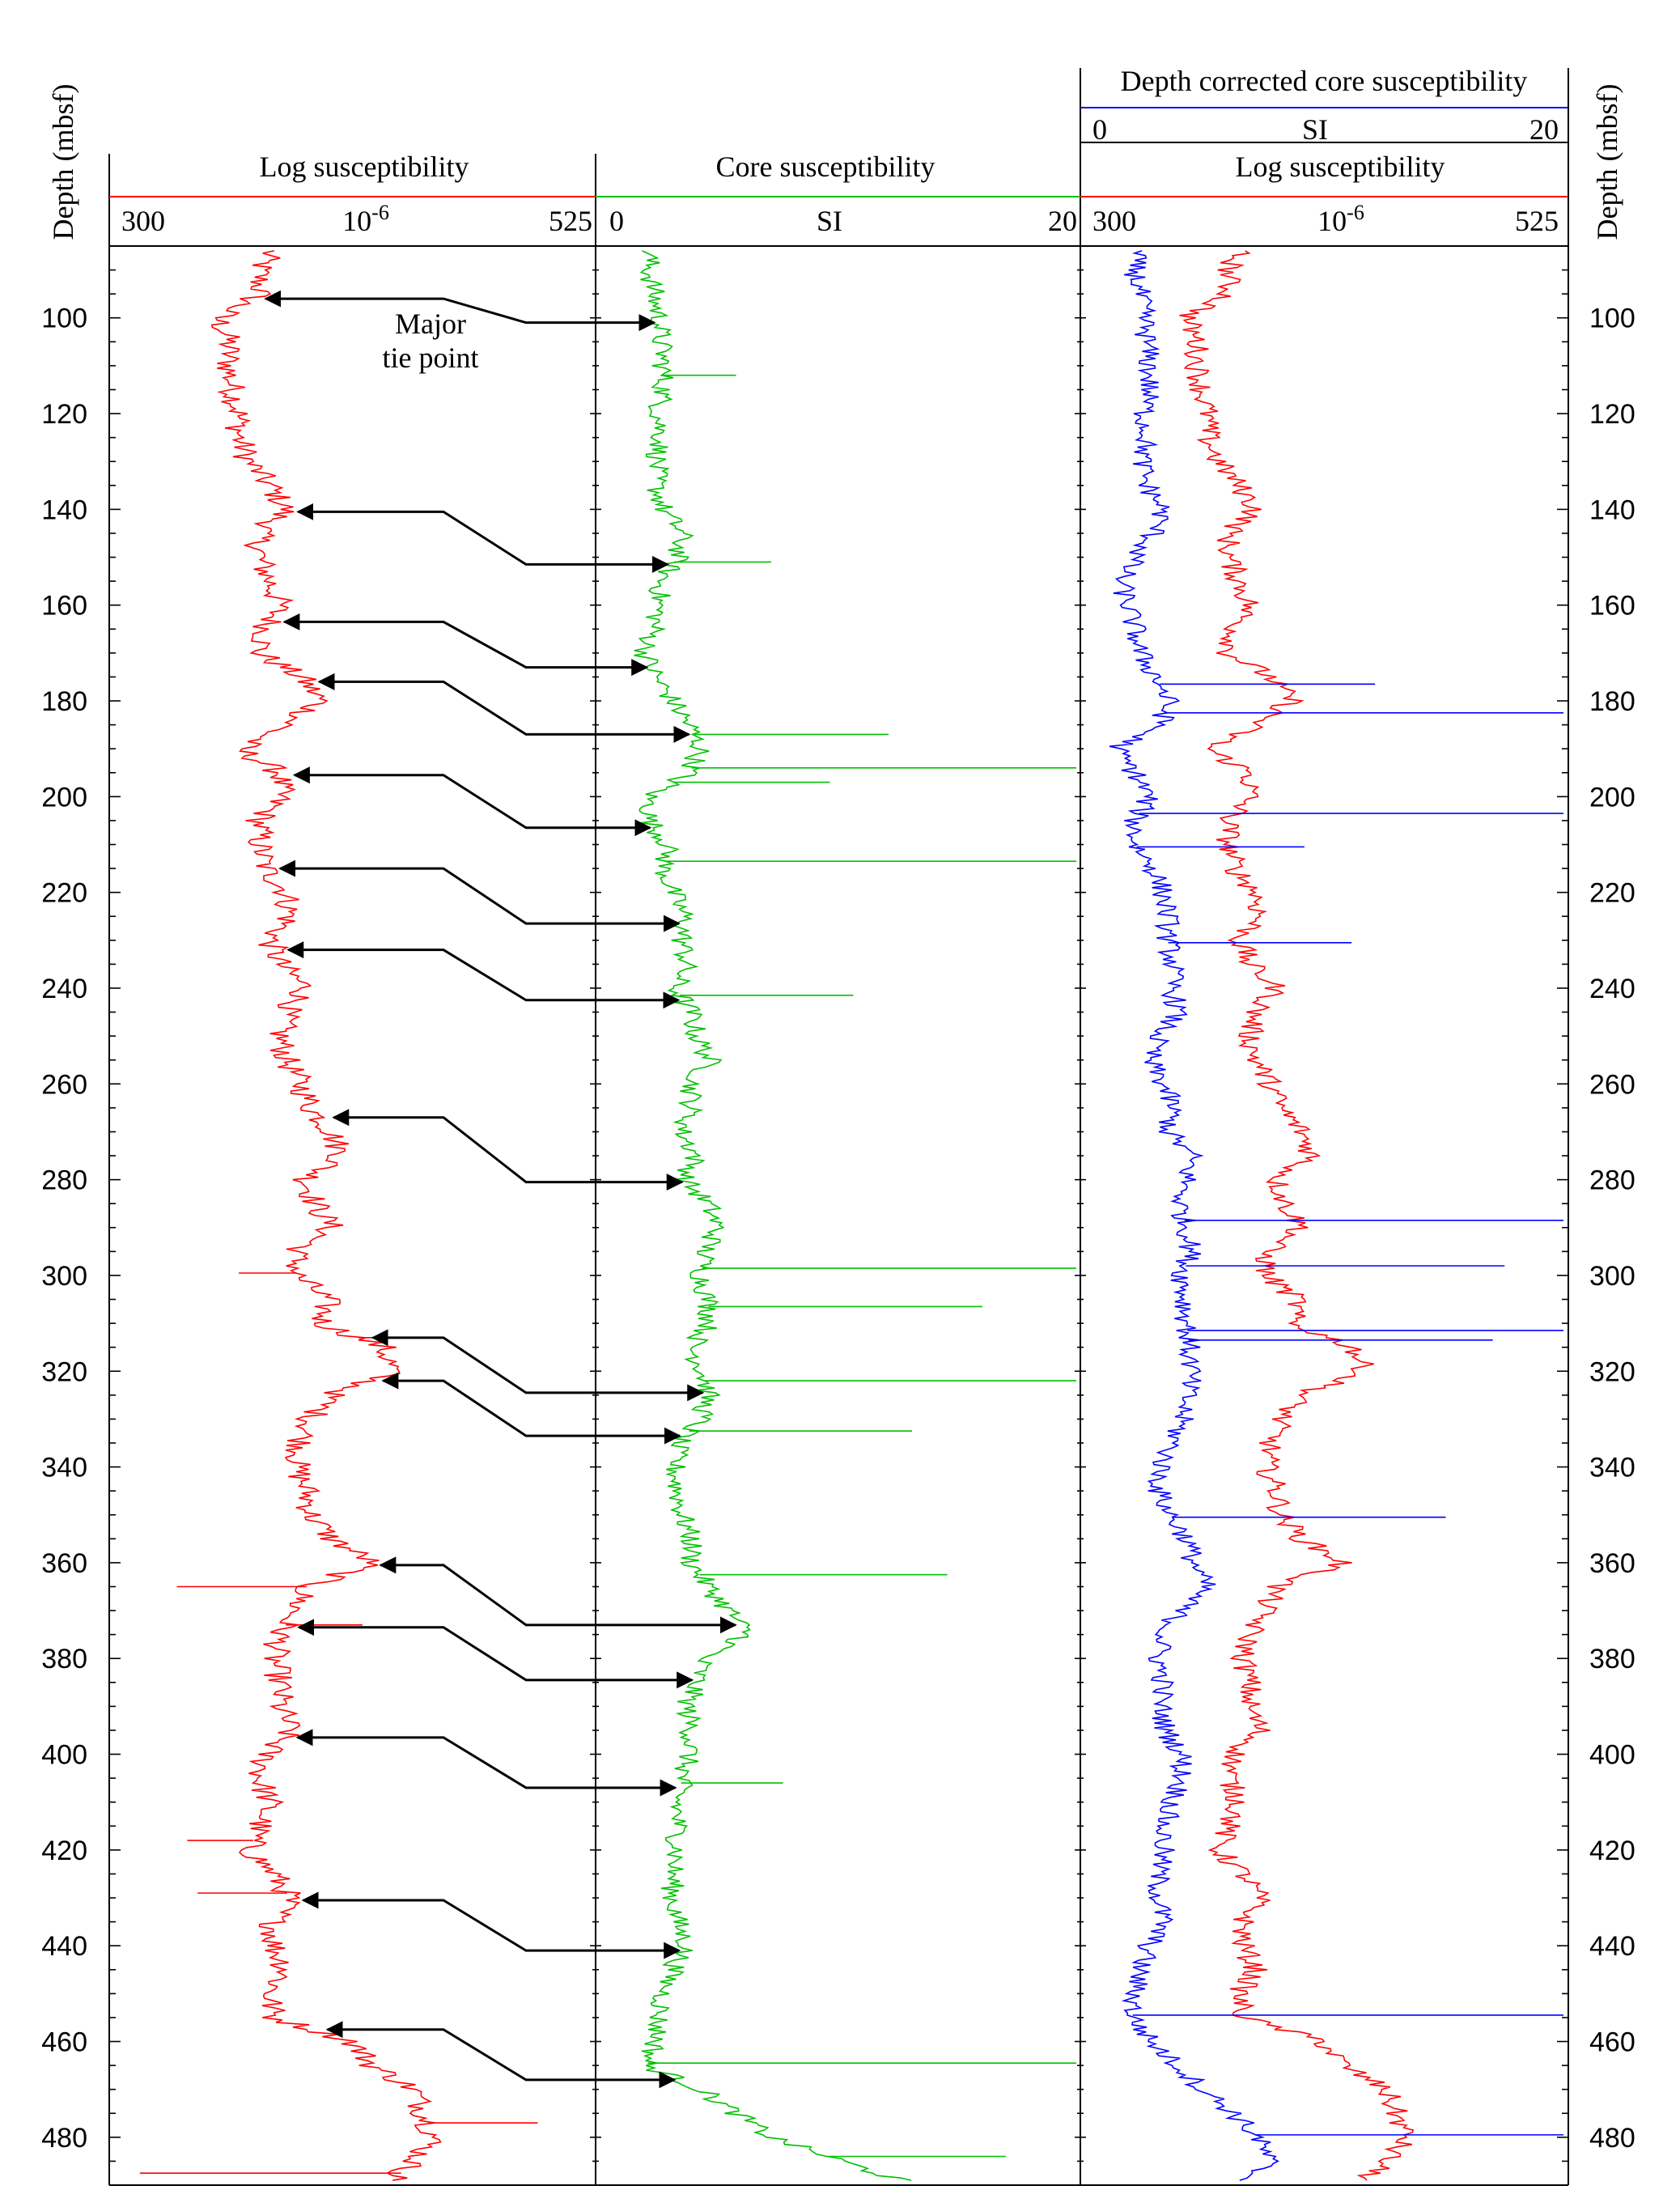  Describe the element at coordinates (830, 221) in the screenshot. I see `core-unit: SI` at that location.